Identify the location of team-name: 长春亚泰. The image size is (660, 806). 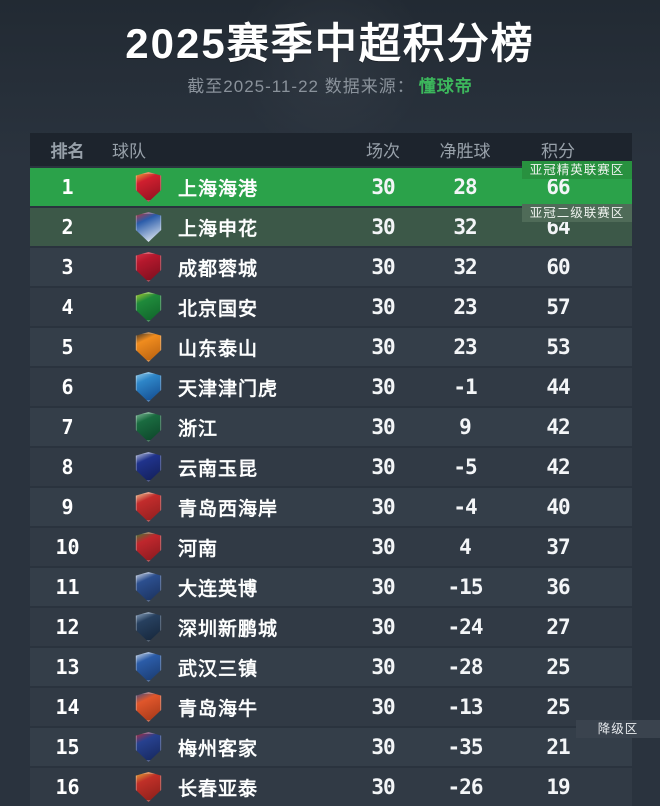
(218, 789).